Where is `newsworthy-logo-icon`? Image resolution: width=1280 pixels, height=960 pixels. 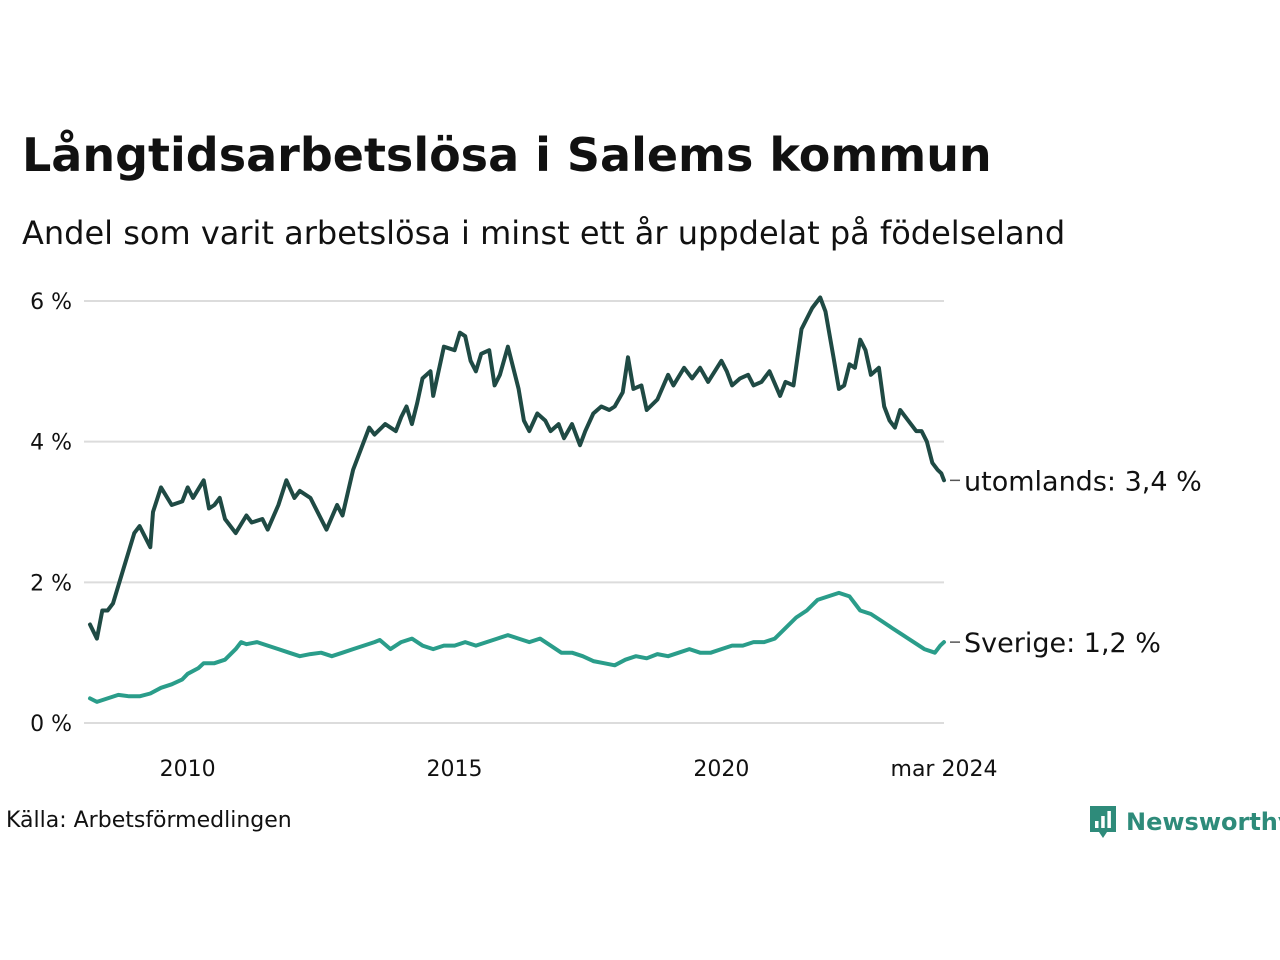
newsworthy-logo-icon is located at coordinates (1103, 822).